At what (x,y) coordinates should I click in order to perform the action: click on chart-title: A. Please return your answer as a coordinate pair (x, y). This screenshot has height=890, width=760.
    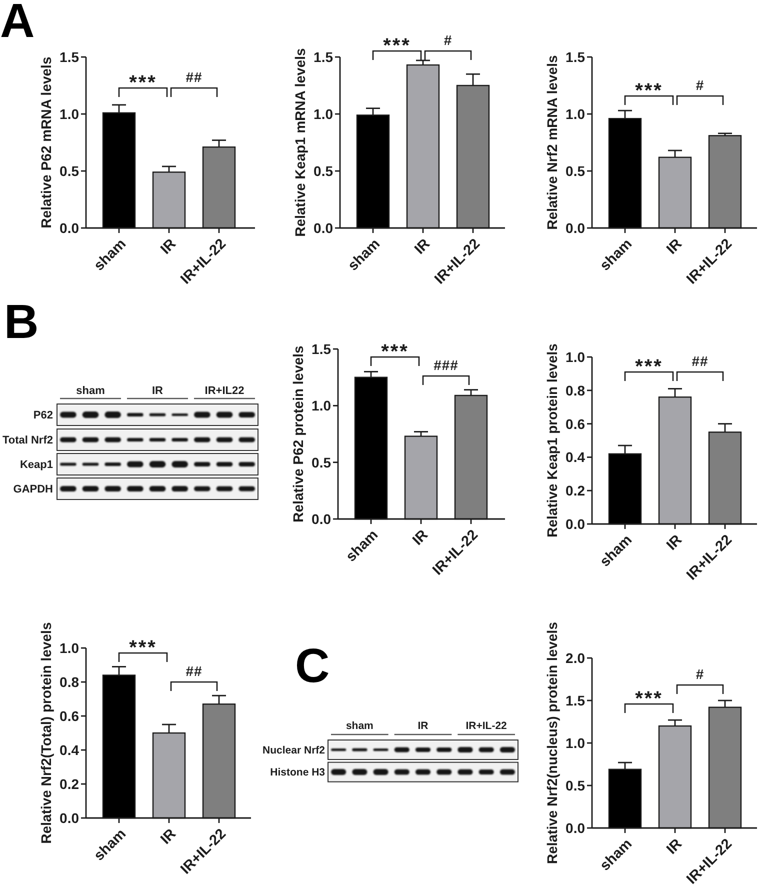
    Looking at the image, I should click on (17, 24).